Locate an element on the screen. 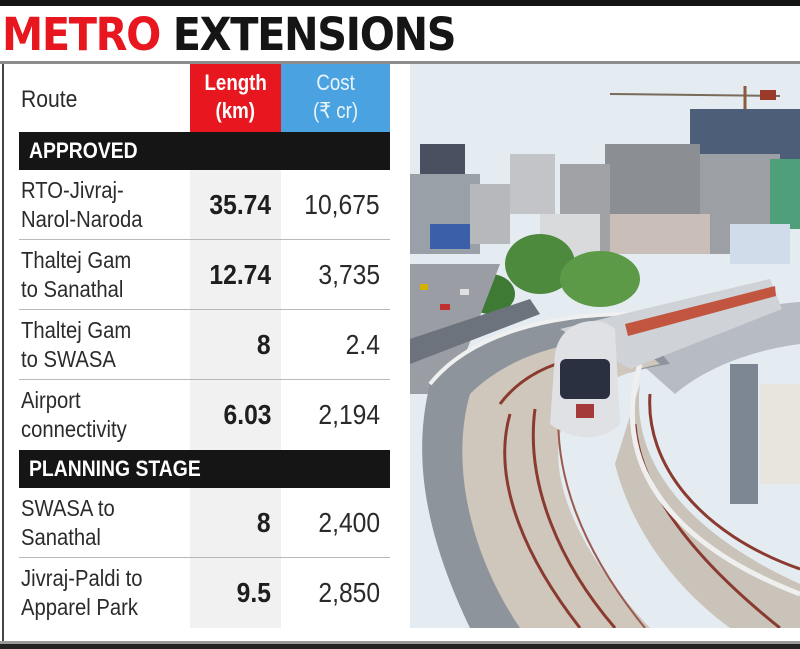  column-header-route: Route is located at coordinates (49, 99).